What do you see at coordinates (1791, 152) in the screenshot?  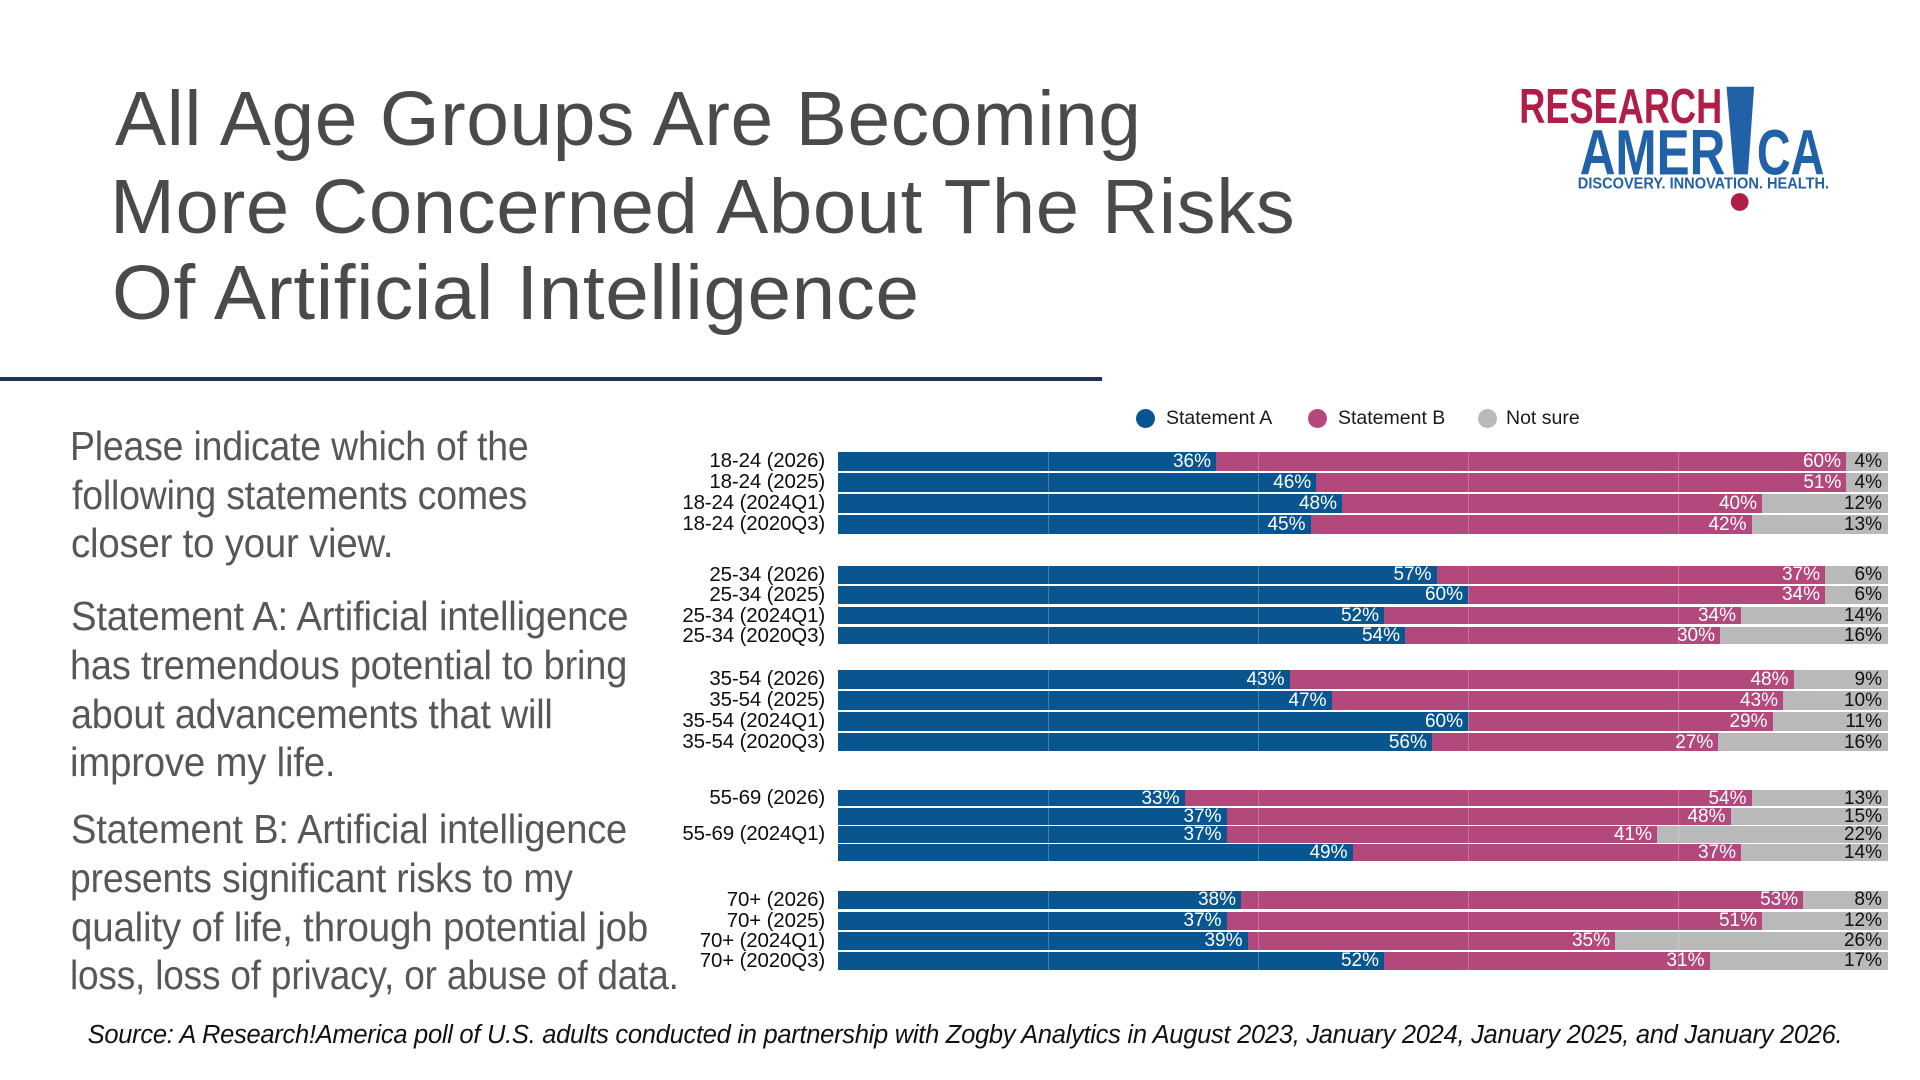 I see `svg-text: CA` at bounding box center [1791, 152].